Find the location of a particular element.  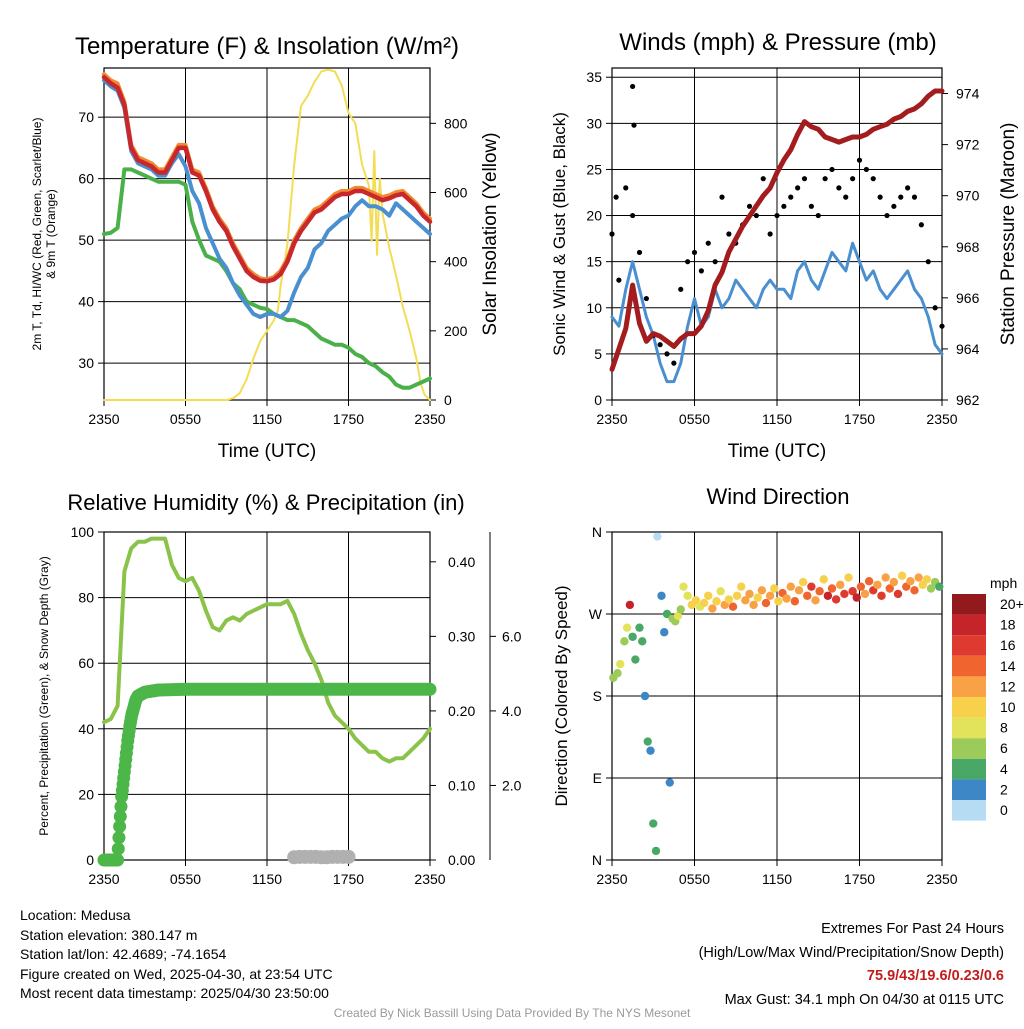

y2-tick-label: 0.20 is located at coordinates (461, 711).